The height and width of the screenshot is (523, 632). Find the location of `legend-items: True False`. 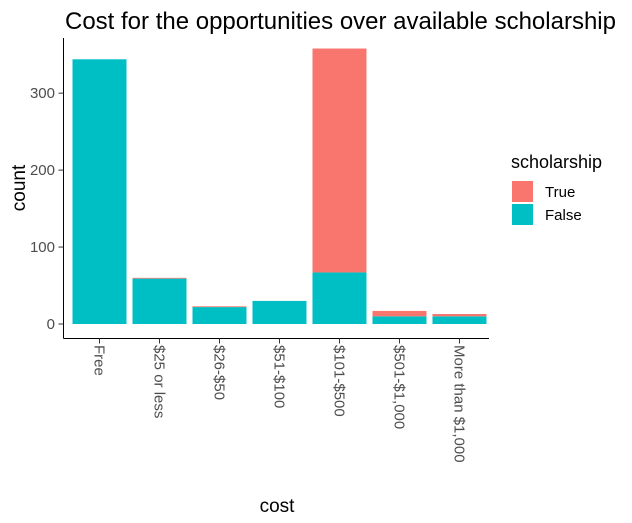

legend-items: True False is located at coordinates (547, 203).